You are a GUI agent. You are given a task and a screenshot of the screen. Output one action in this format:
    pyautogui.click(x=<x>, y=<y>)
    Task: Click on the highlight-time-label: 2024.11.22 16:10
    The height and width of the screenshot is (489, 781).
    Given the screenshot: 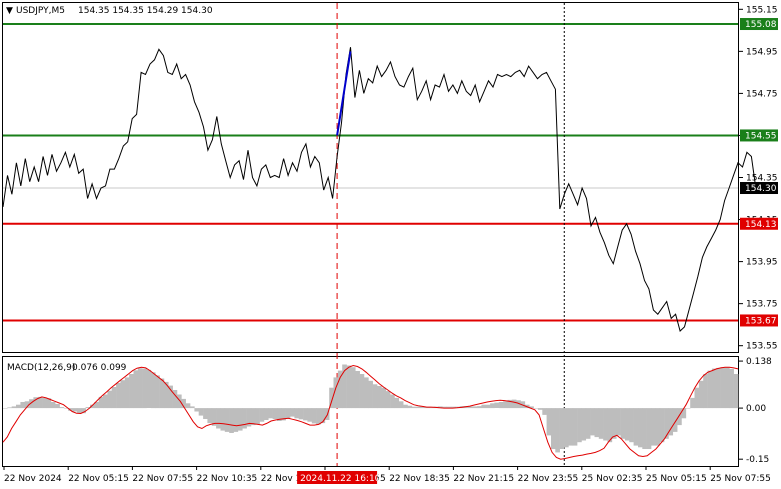 What is the action you would take?
    pyautogui.click(x=340, y=479)
    